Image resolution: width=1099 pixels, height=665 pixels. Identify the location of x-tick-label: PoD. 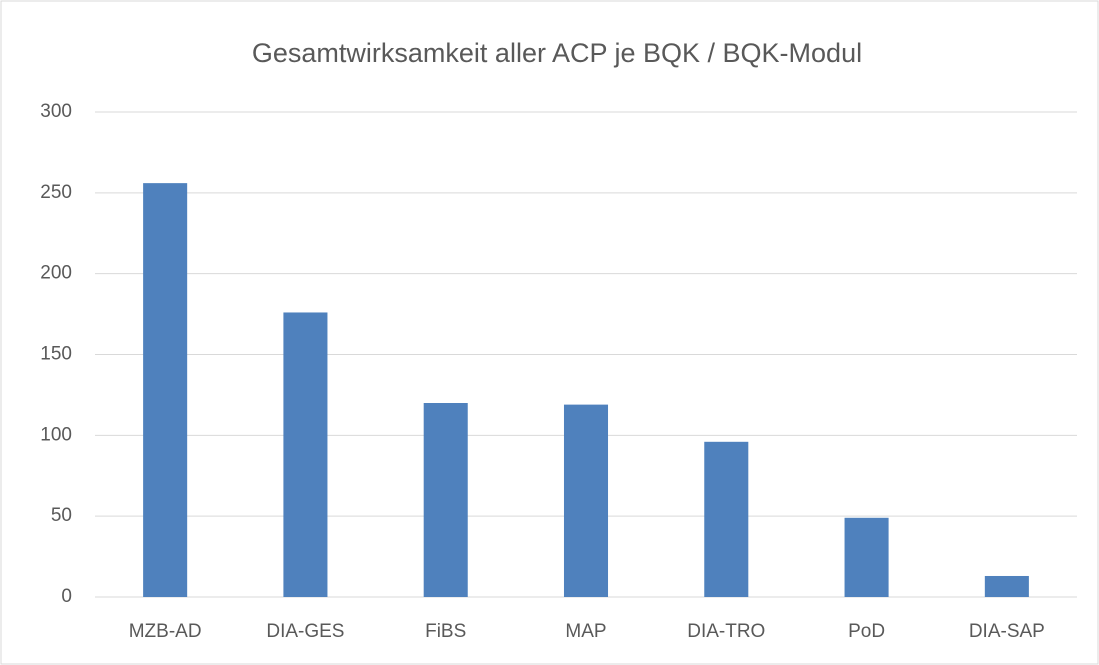
(866, 631).